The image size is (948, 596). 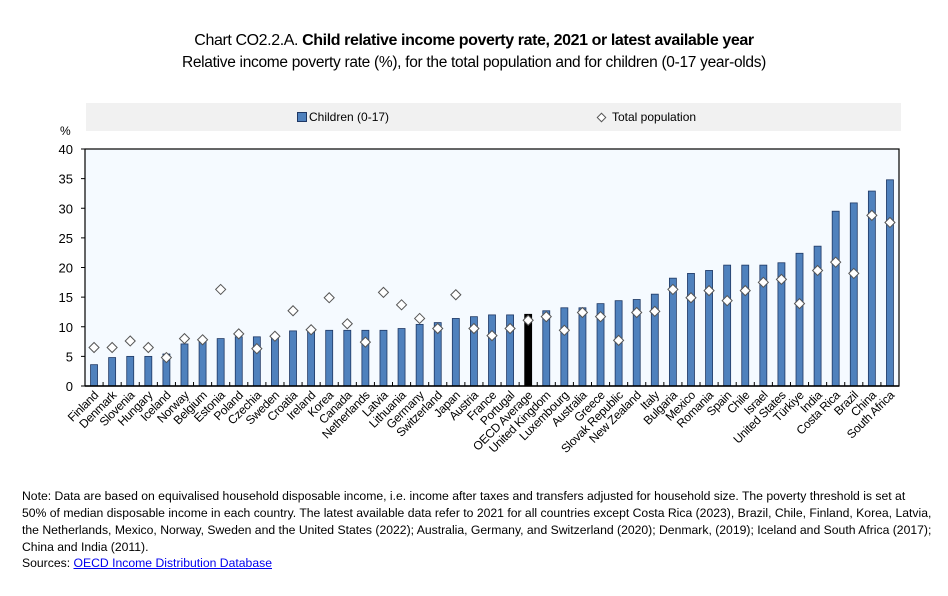 I want to click on y-tick-label: 15, so click(x=66, y=297).